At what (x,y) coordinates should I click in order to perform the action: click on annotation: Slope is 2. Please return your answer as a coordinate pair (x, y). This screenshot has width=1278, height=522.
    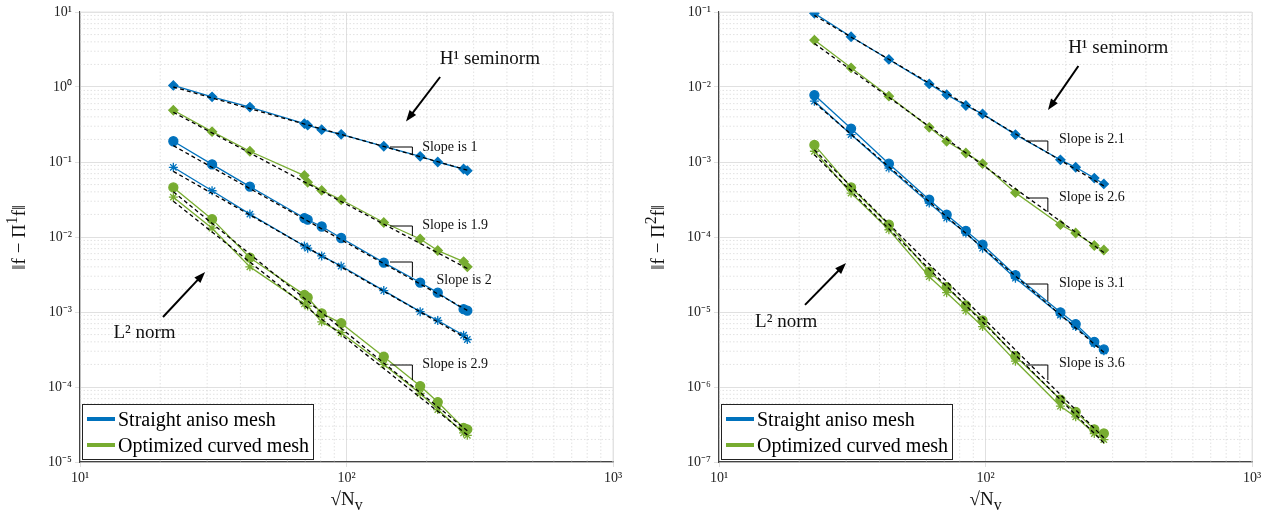
    Looking at the image, I should click on (464, 279).